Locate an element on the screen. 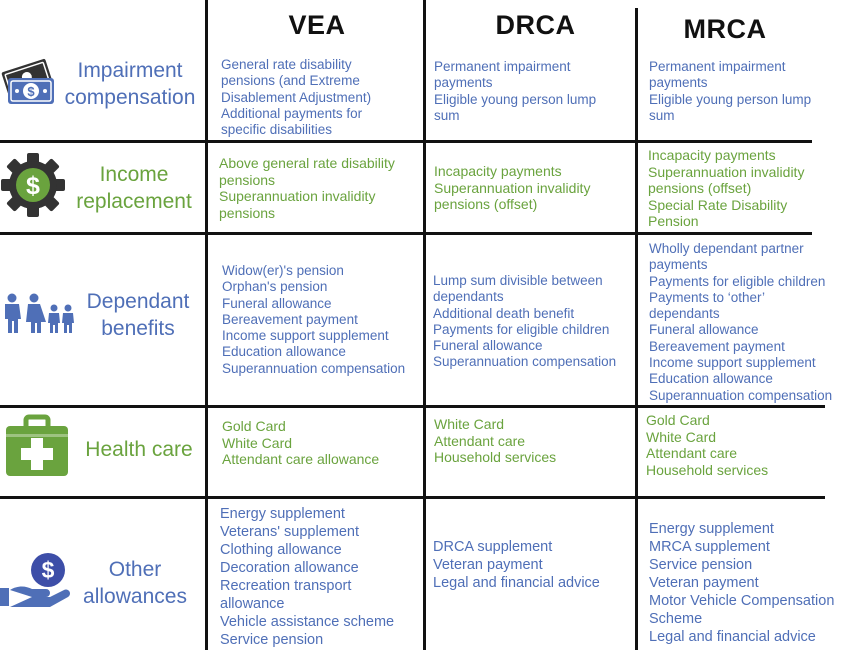 Image resolution: width=850 pixels, height=655 pixels. cell-line: Veterans' supplement is located at coordinates (289, 532).